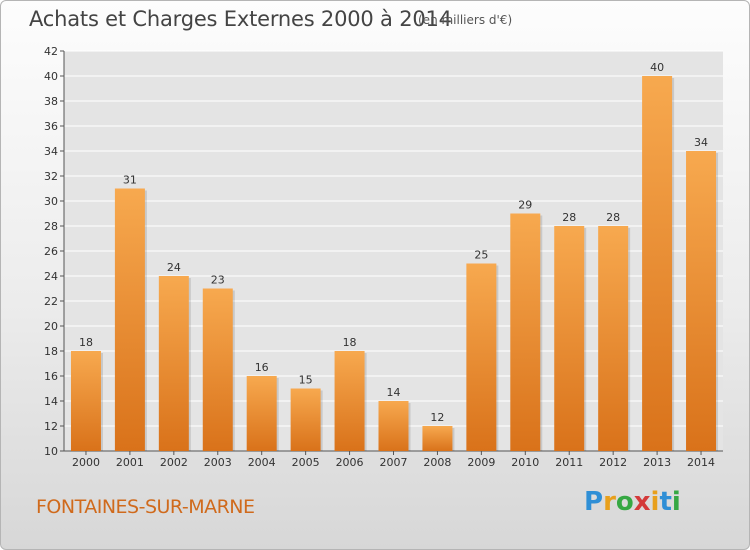  I want to click on x-tick-label: 2009, so click(481, 462).